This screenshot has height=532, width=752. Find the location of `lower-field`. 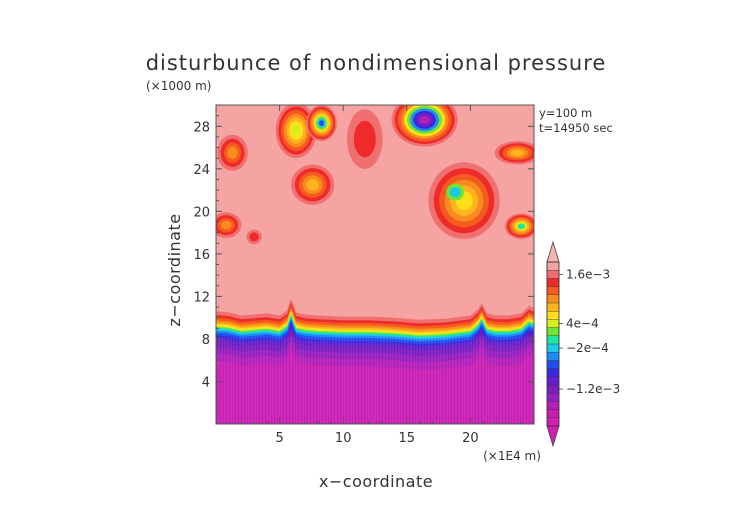

lower-field is located at coordinates (375, 390).